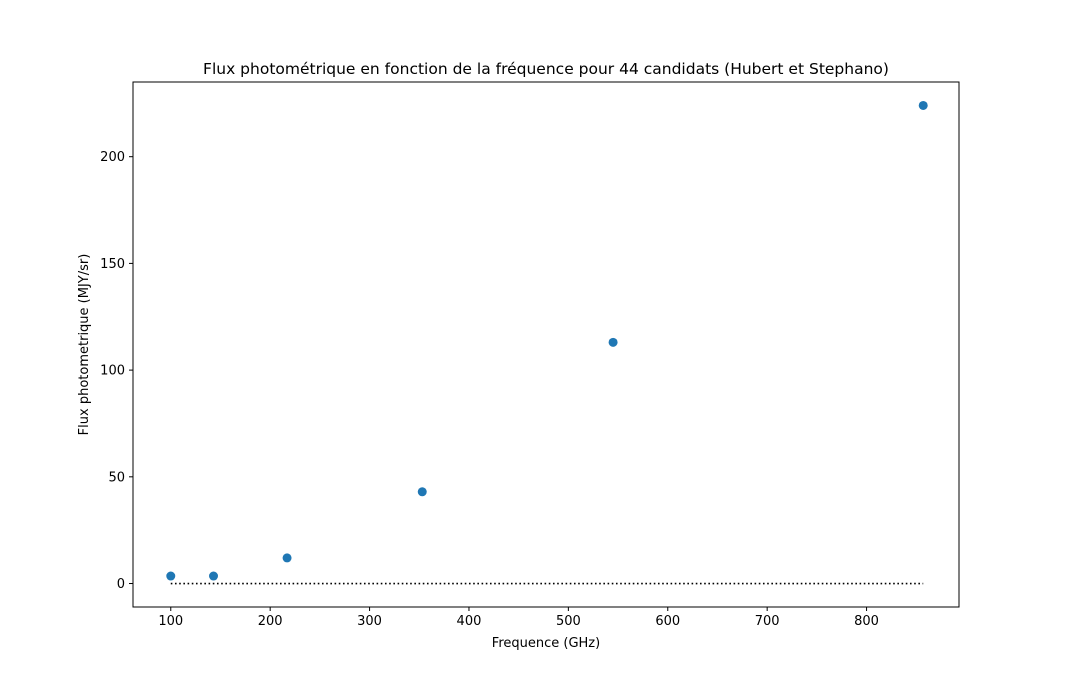  What do you see at coordinates (112, 371) in the screenshot?
I see `y-tick-label: 100` at bounding box center [112, 371].